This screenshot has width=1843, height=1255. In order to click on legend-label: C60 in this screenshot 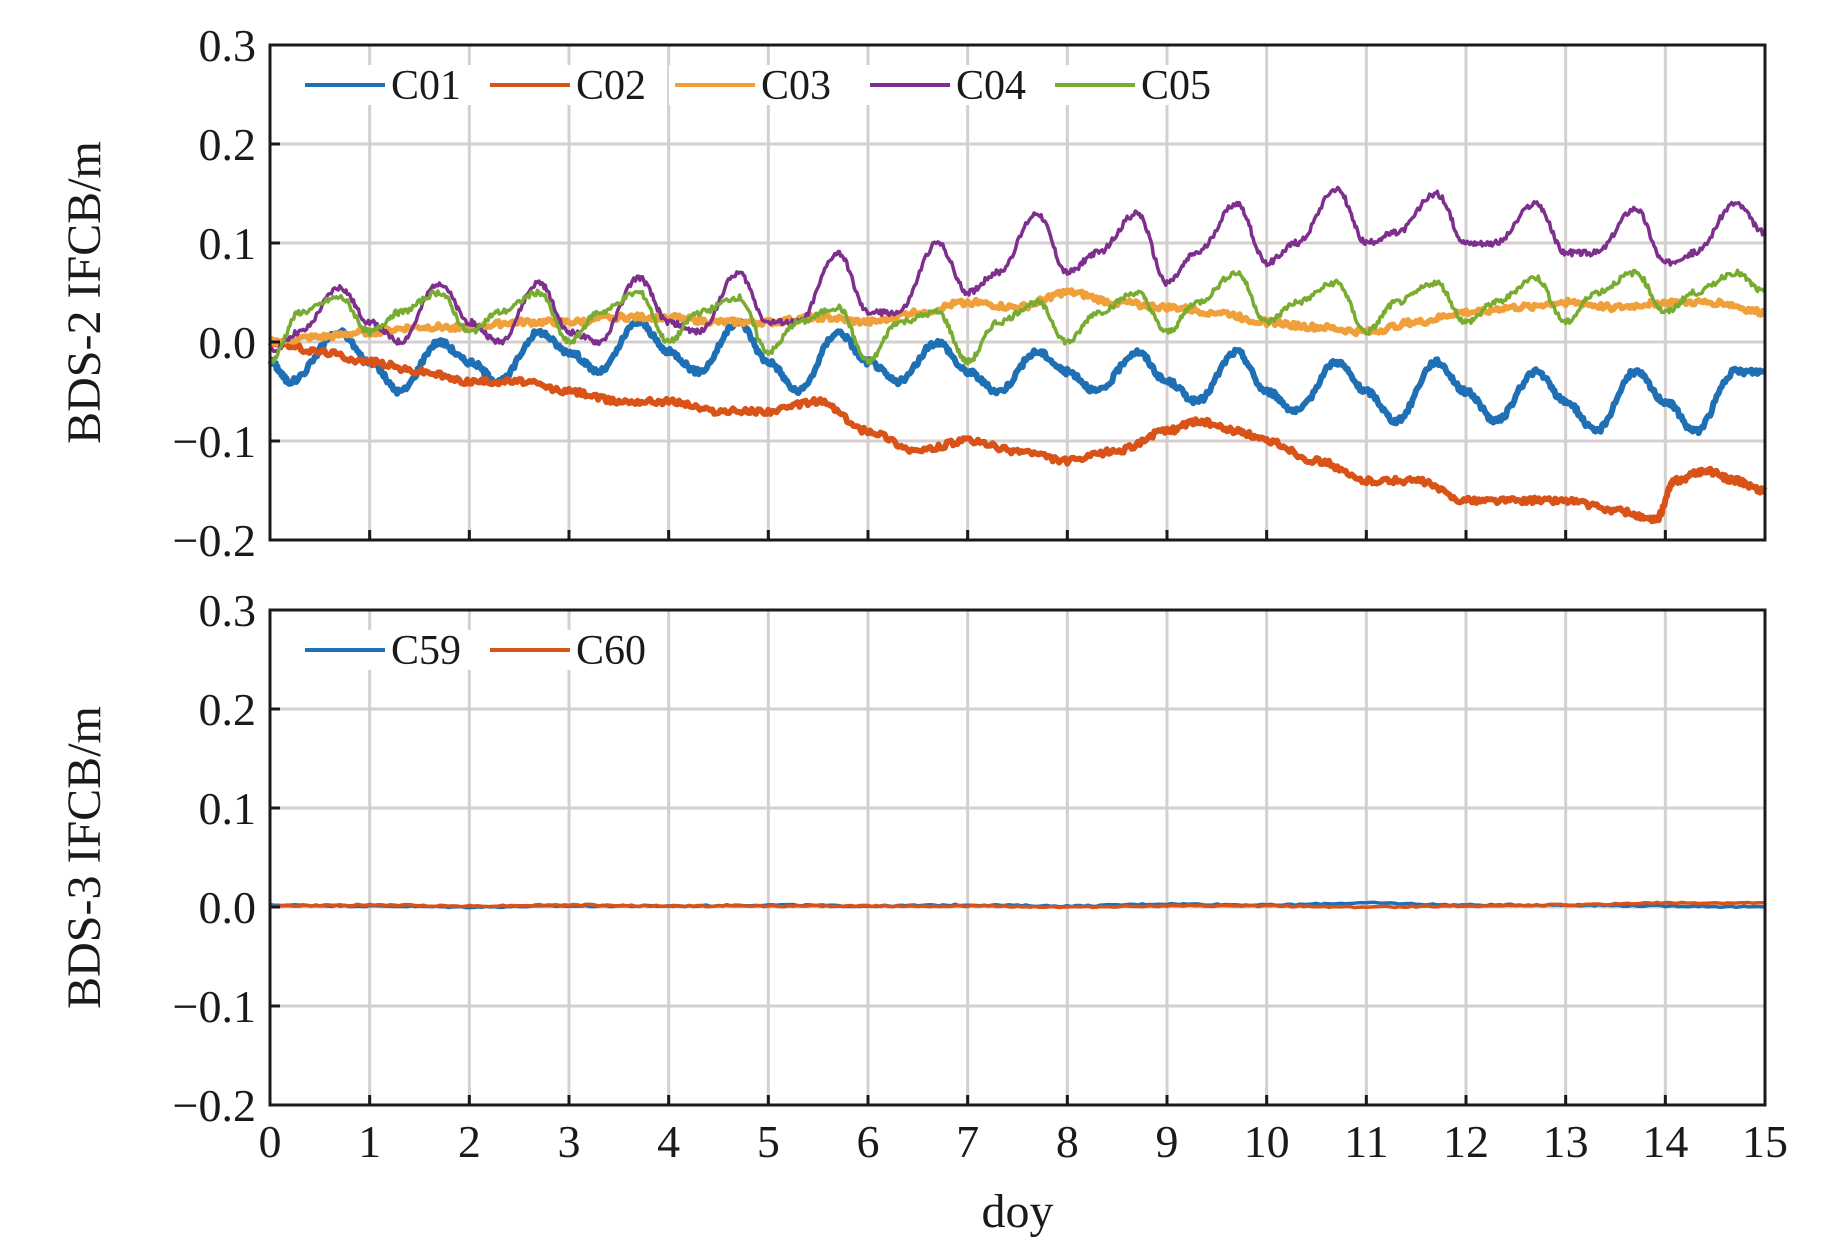, I will do `click(611, 651)`.